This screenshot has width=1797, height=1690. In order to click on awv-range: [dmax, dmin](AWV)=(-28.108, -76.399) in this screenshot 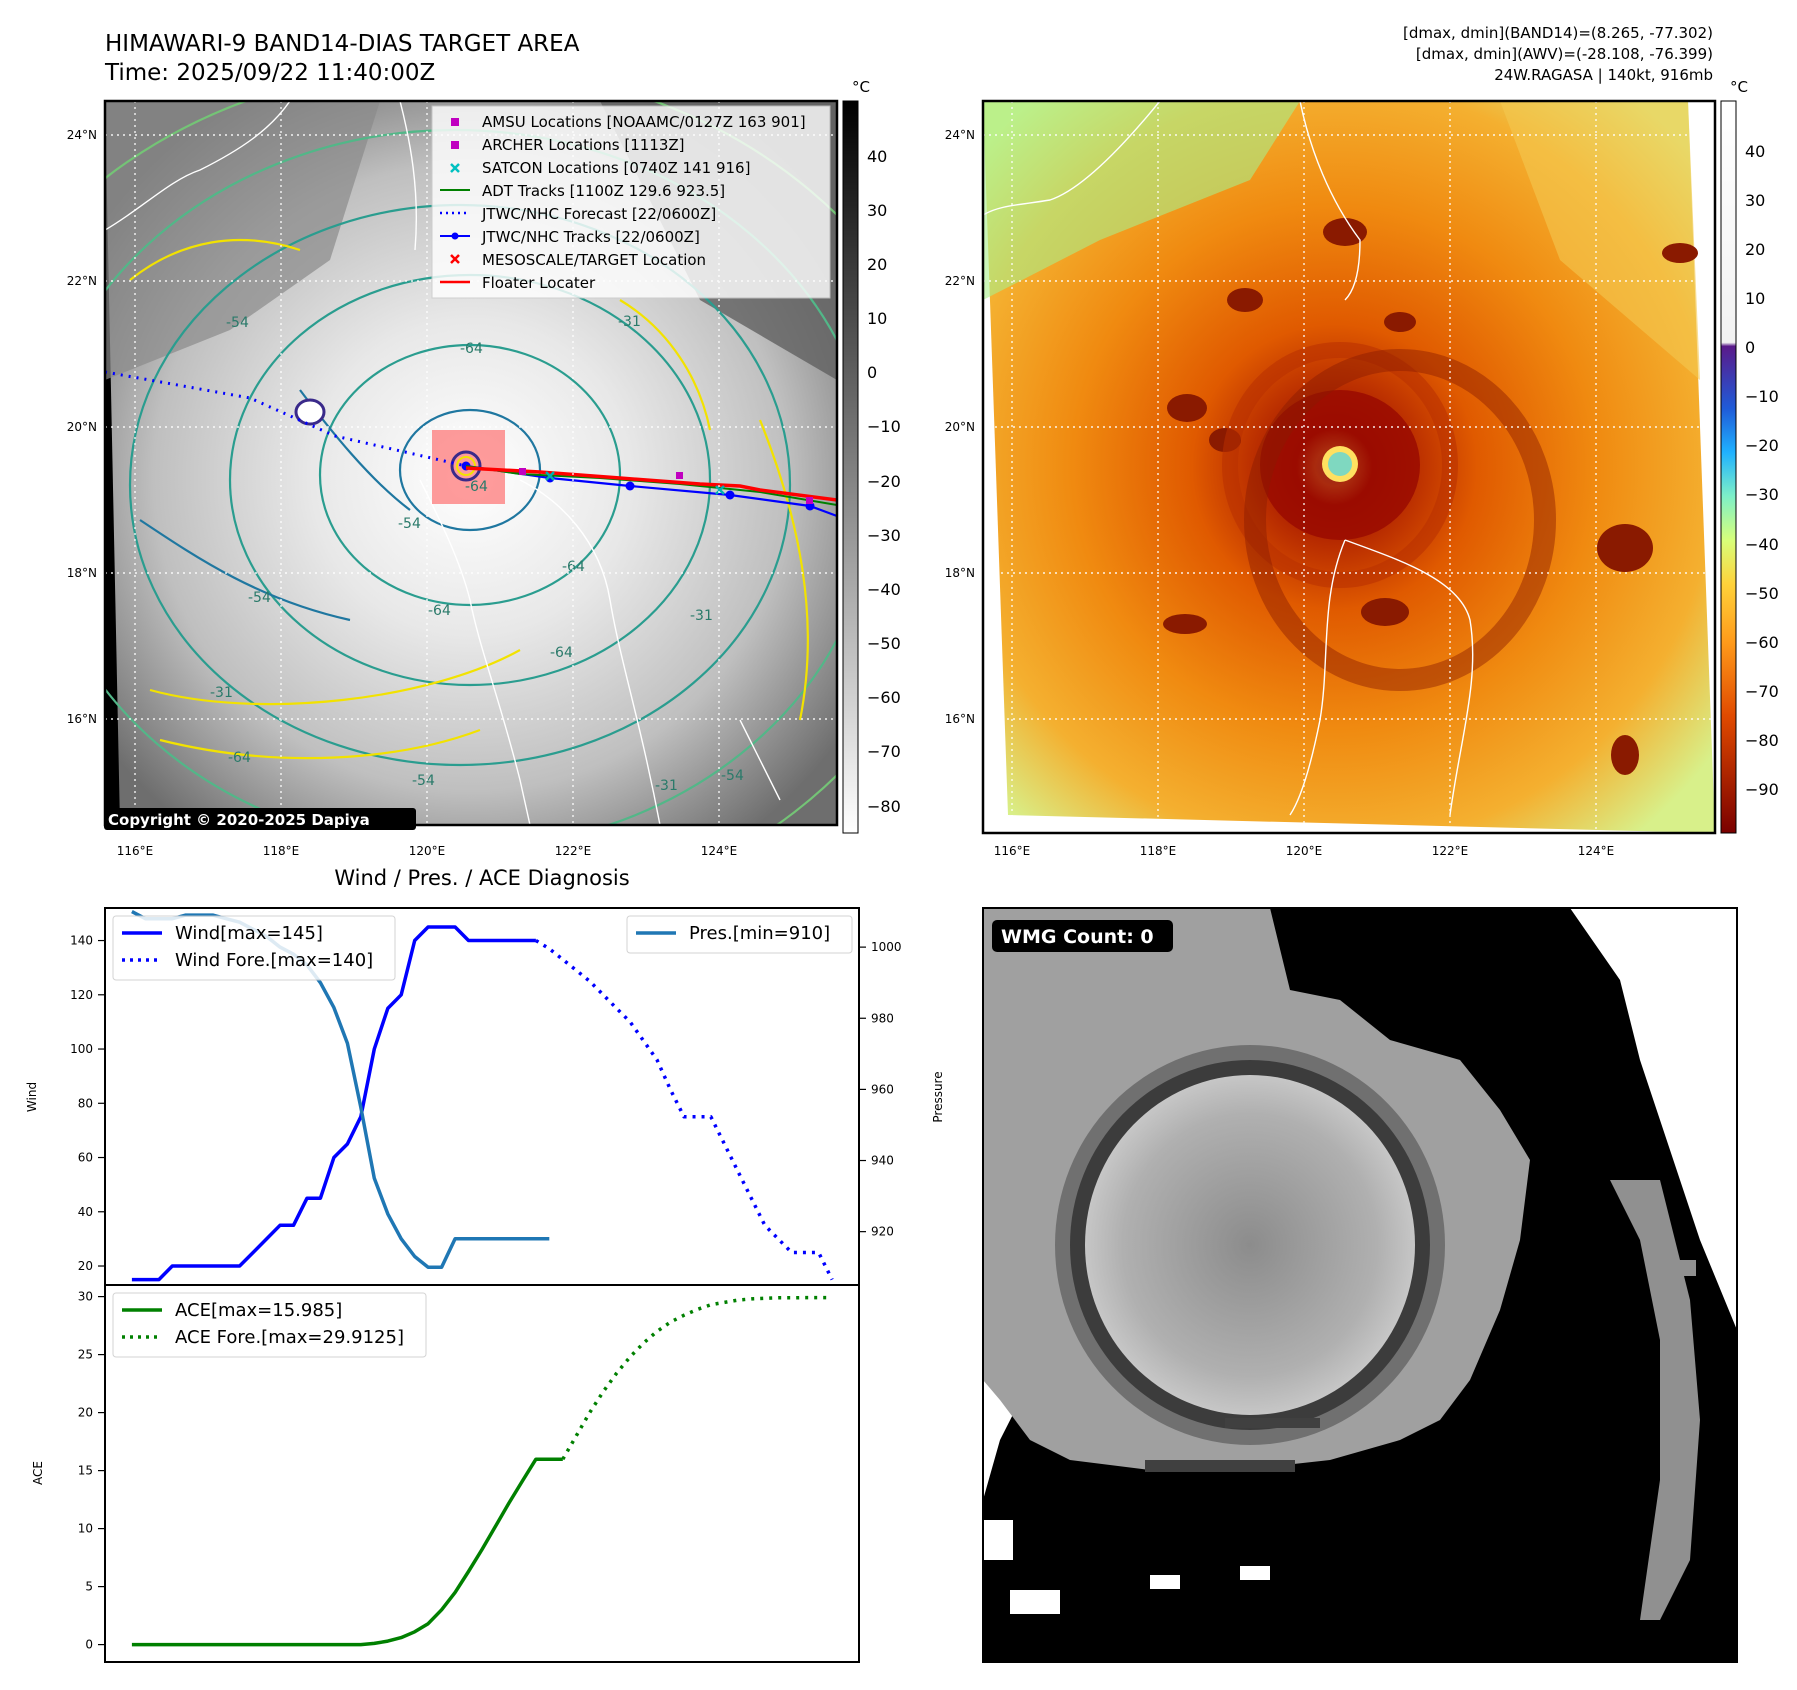, I will do `click(1564, 54)`.